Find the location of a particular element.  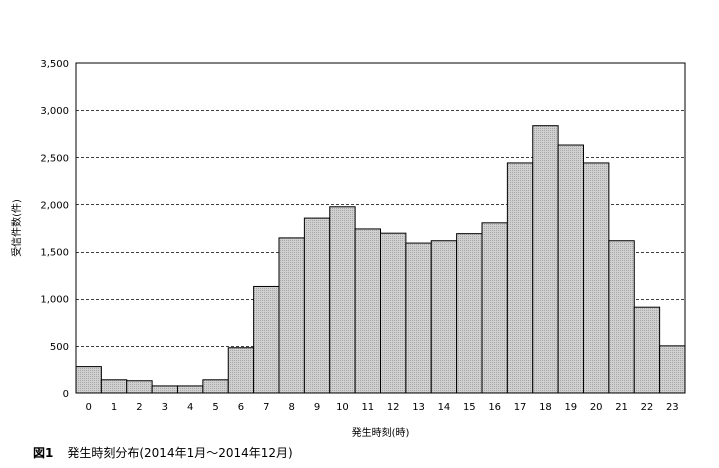

x-tick-label: 23 is located at coordinates (672, 407).